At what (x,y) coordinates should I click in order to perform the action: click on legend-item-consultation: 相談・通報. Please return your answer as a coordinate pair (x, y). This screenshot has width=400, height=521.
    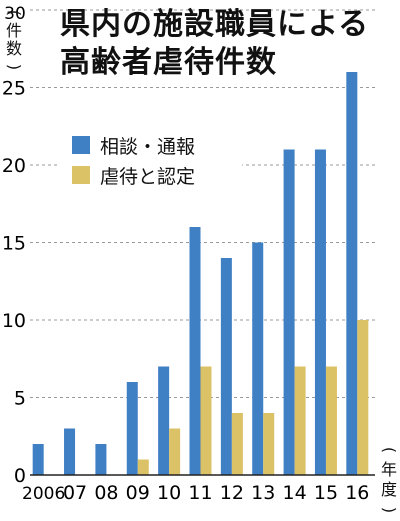
    Looking at the image, I should click on (153, 145).